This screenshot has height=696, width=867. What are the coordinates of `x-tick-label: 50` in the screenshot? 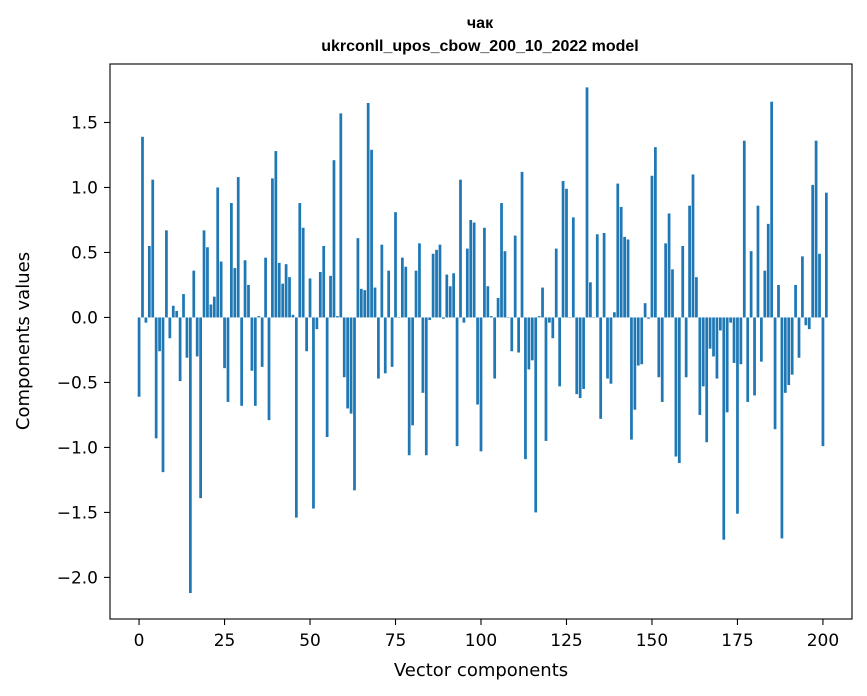 It's located at (310, 641).